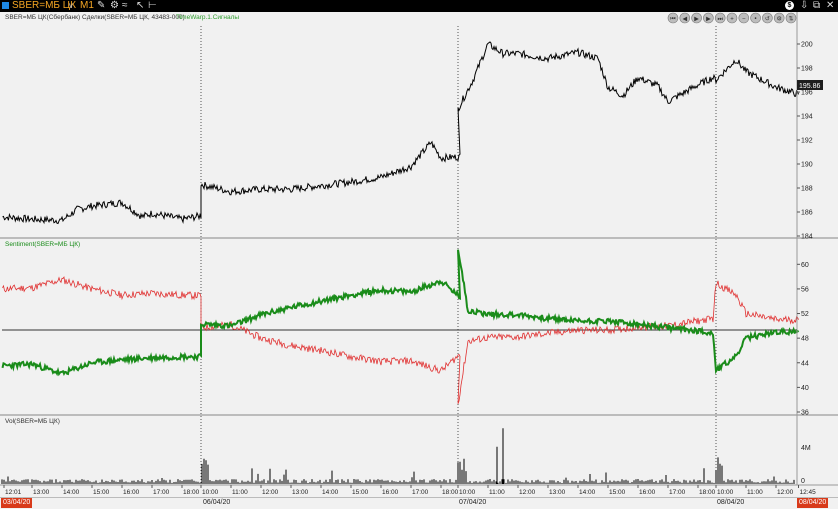  Describe the element at coordinates (42, 244) in the screenshot. I see `sentiment-label: Sentiment(SBER=МБ ЦК)` at that location.